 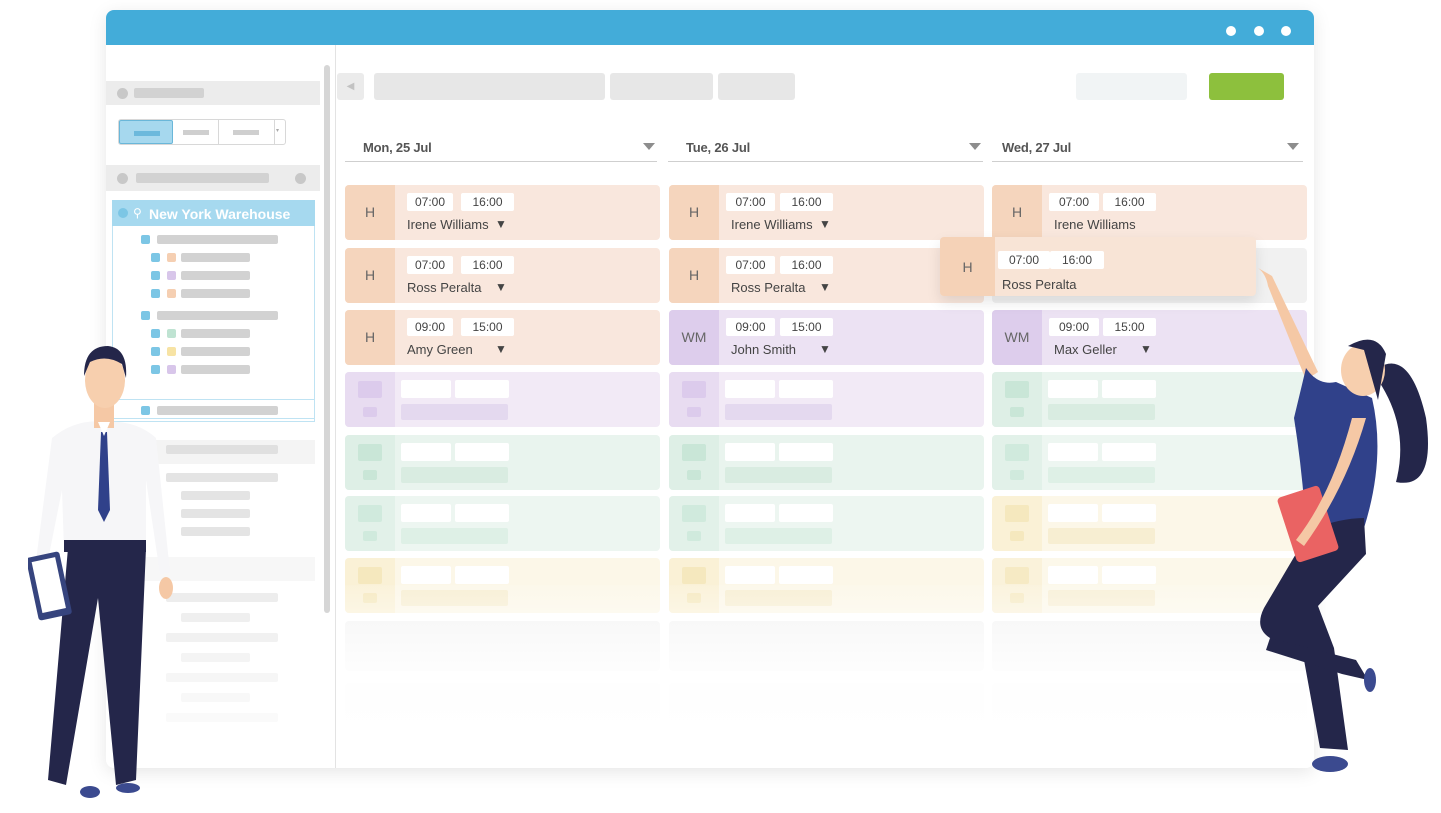 I want to click on map-pin-icon: ⚲, so click(x=137, y=213).